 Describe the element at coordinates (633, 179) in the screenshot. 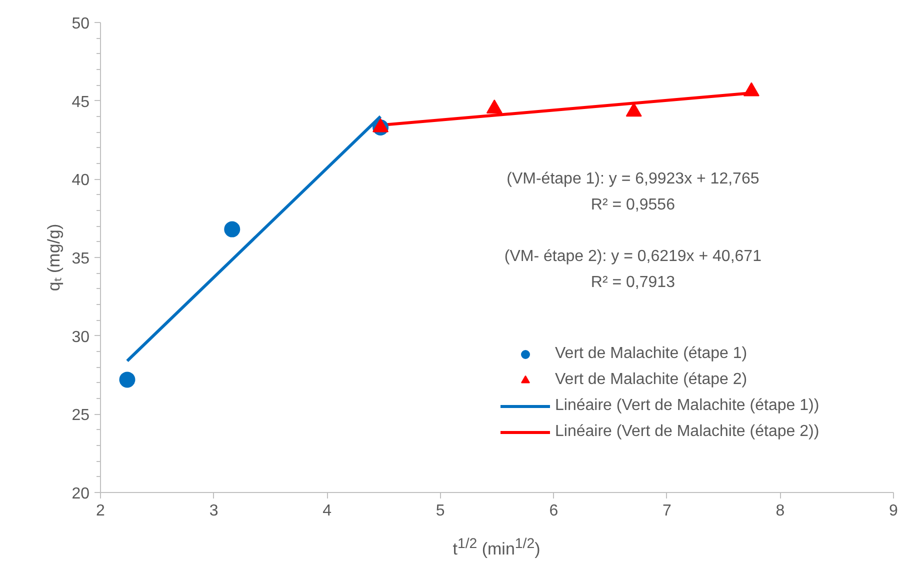

I see `annotation: (VM-étape 1): y = 6,9923x + 12,765` at that location.